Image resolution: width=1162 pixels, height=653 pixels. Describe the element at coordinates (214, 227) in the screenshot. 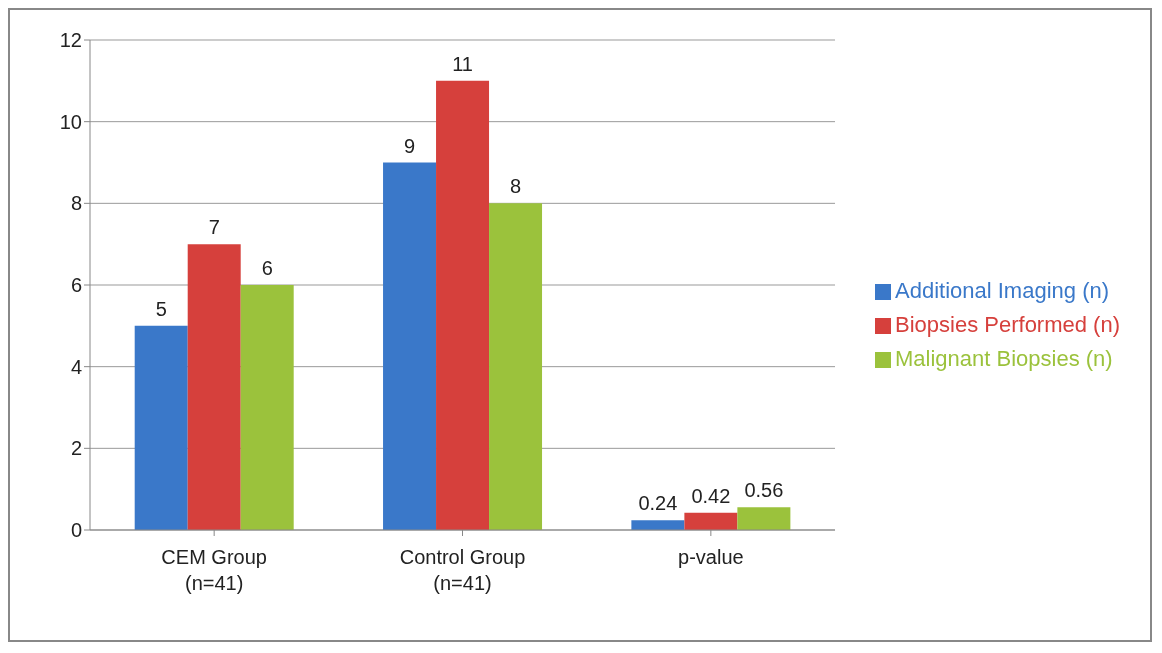

I see `data-label: 7` at that location.